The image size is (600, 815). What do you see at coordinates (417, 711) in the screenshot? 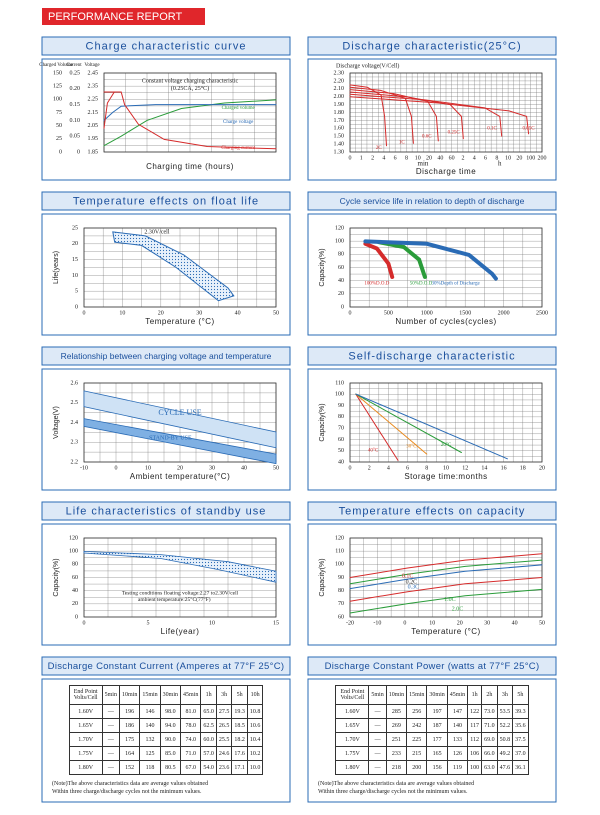
I see `cell: 256` at bounding box center [417, 711].